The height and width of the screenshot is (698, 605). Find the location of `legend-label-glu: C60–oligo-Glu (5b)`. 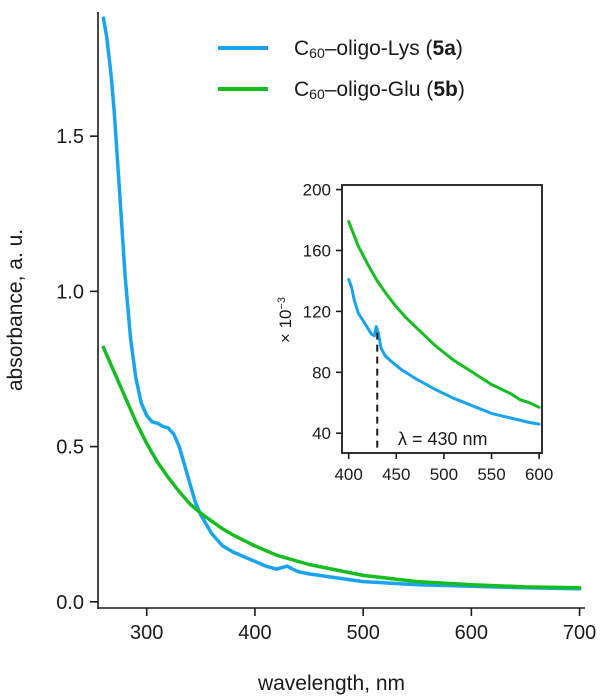

legend-label-glu: C60–oligo-Glu (5b) is located at coordinates (379, 90).